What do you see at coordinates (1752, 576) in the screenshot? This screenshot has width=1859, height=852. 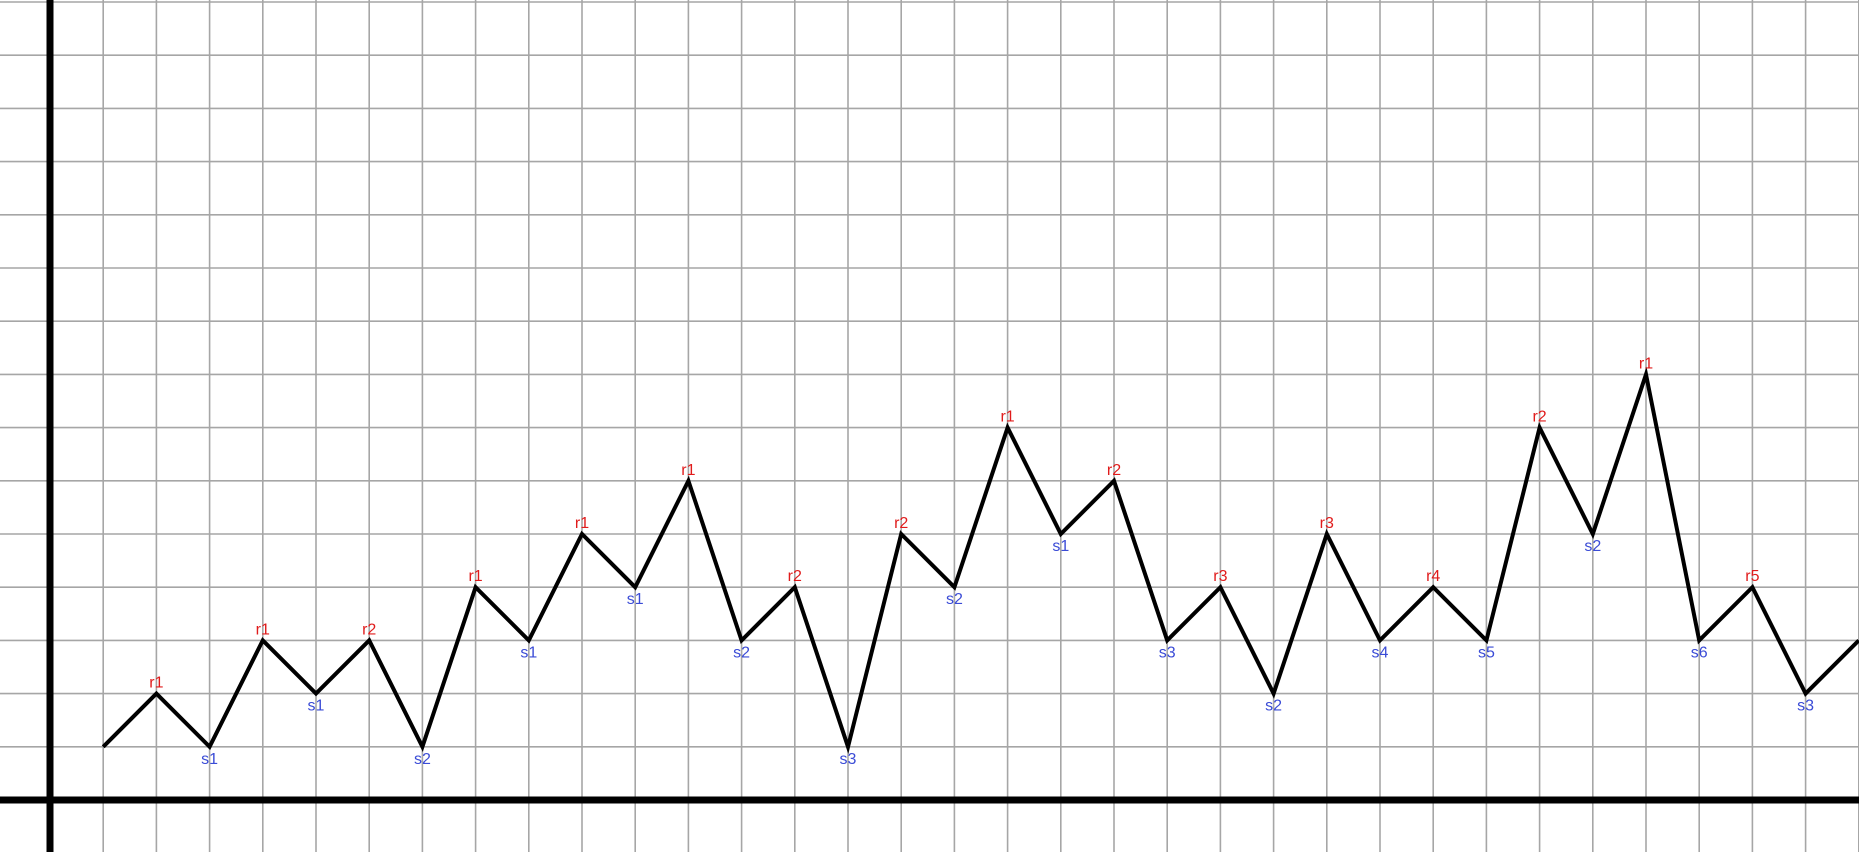 I see `peak-label: r5` at bounding box center [1752, 576].